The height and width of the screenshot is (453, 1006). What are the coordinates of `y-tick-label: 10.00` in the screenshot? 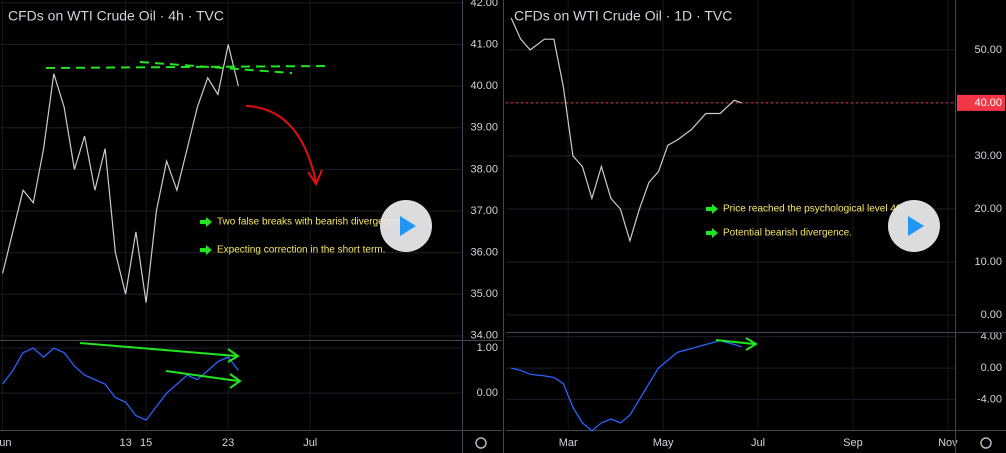 It's located at (988, 262).